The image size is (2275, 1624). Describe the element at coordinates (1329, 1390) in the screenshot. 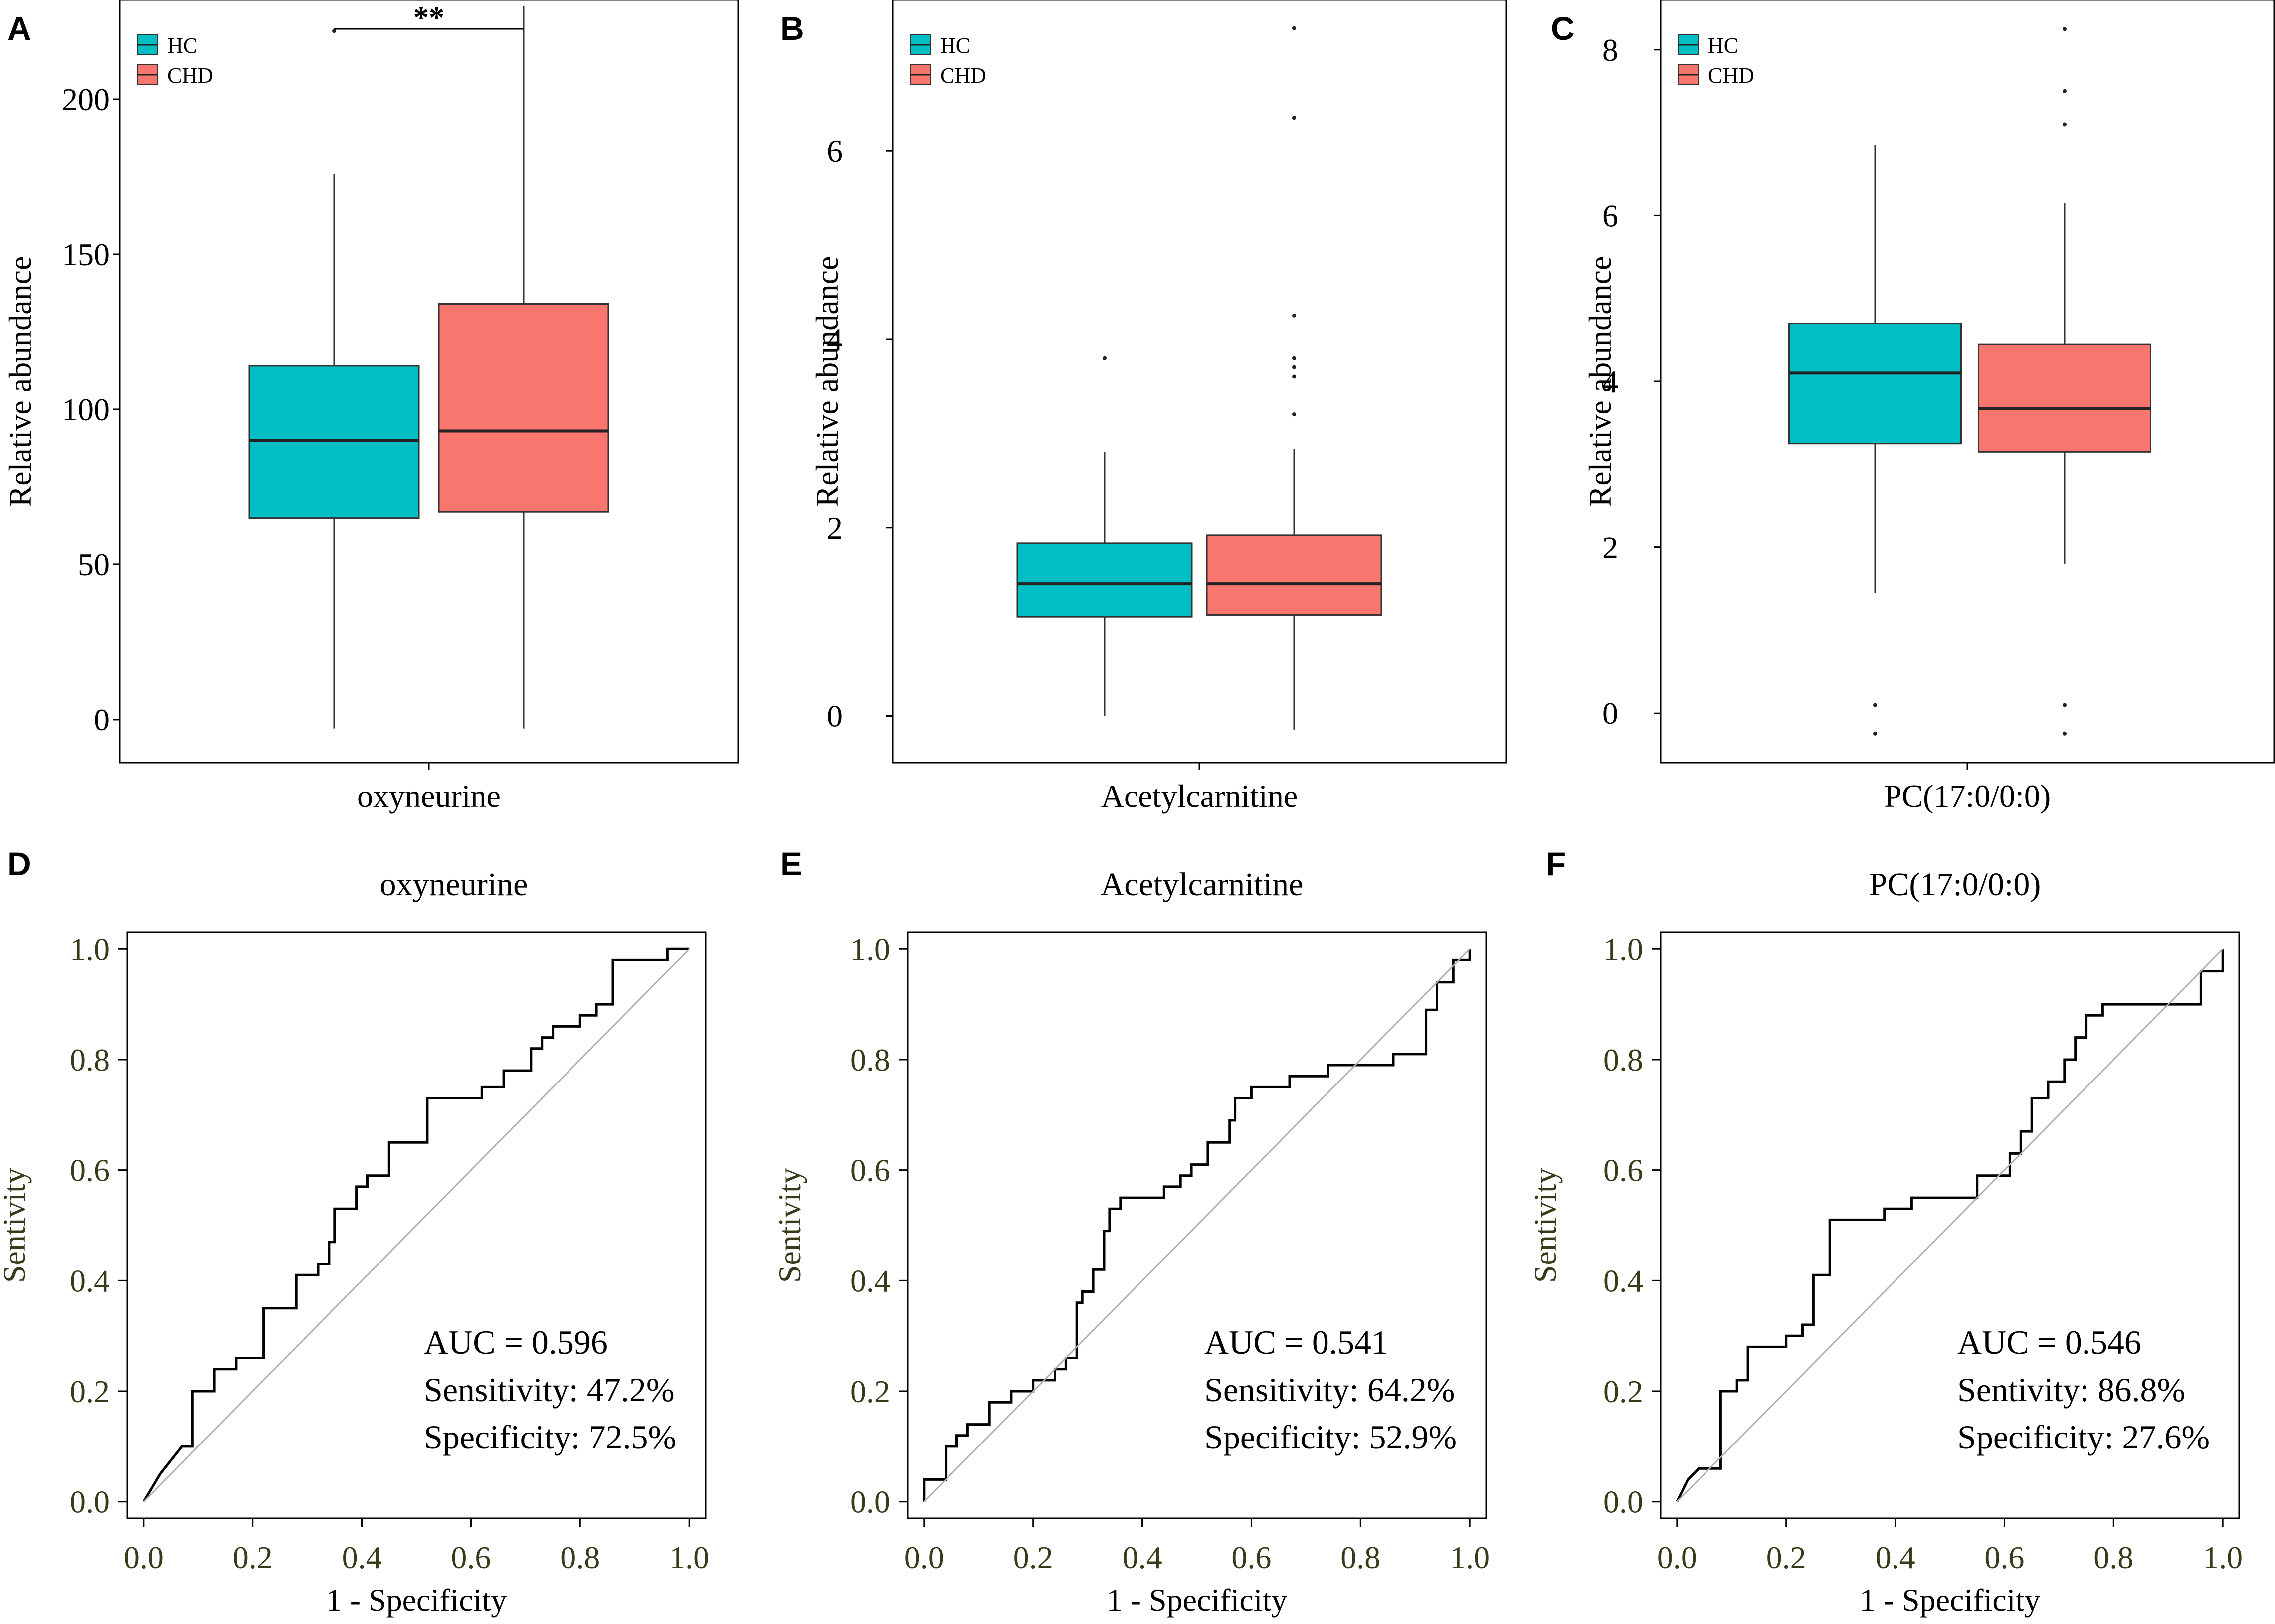

I see `annotation-1: Sensitivity: 64.2%` at that location.